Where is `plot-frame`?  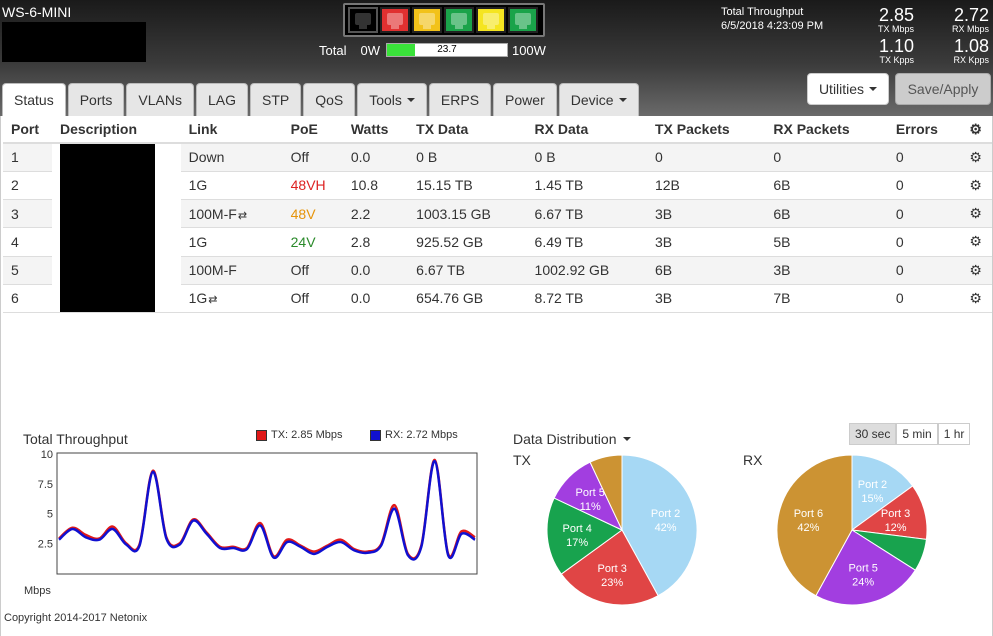
plot-frame is located at coordinates (267, 513).